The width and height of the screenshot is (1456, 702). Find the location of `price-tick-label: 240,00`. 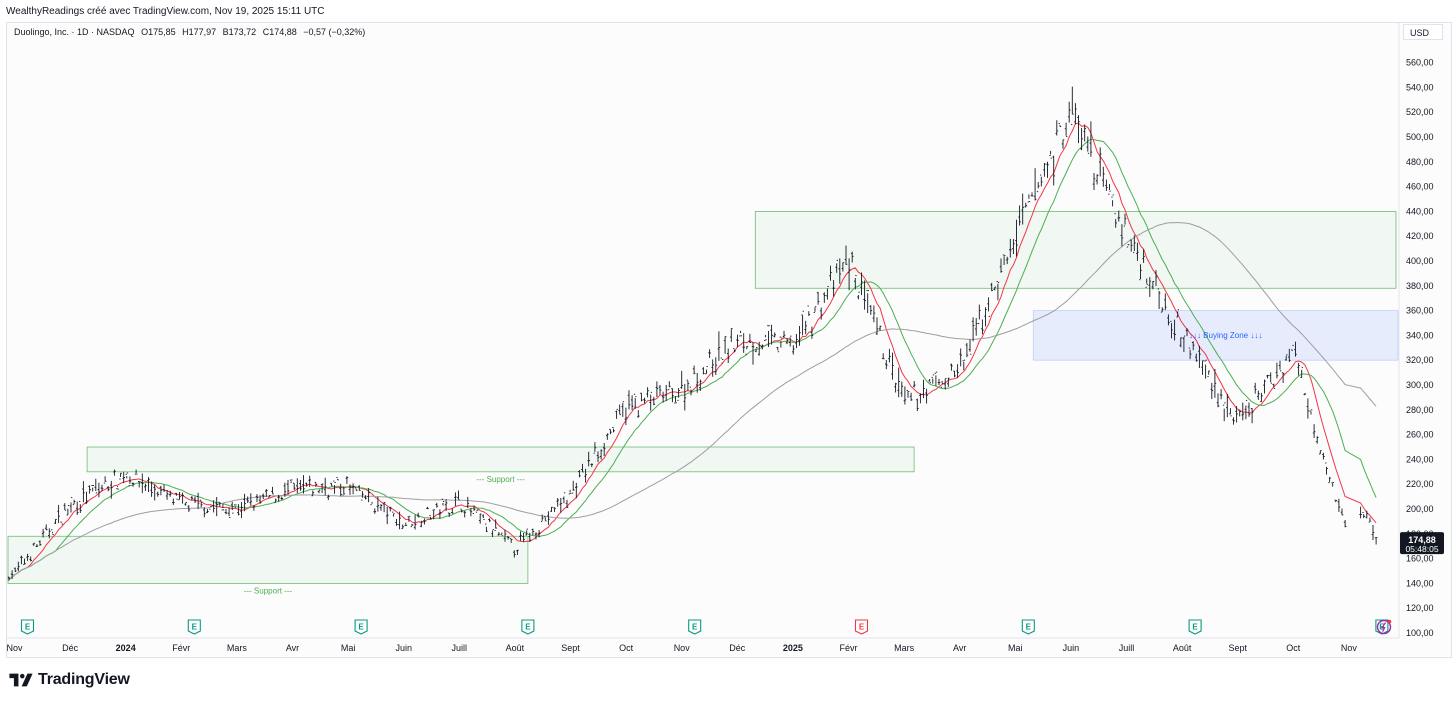

price-tick-label: 240,00 is located at coordinates (1420, 459).